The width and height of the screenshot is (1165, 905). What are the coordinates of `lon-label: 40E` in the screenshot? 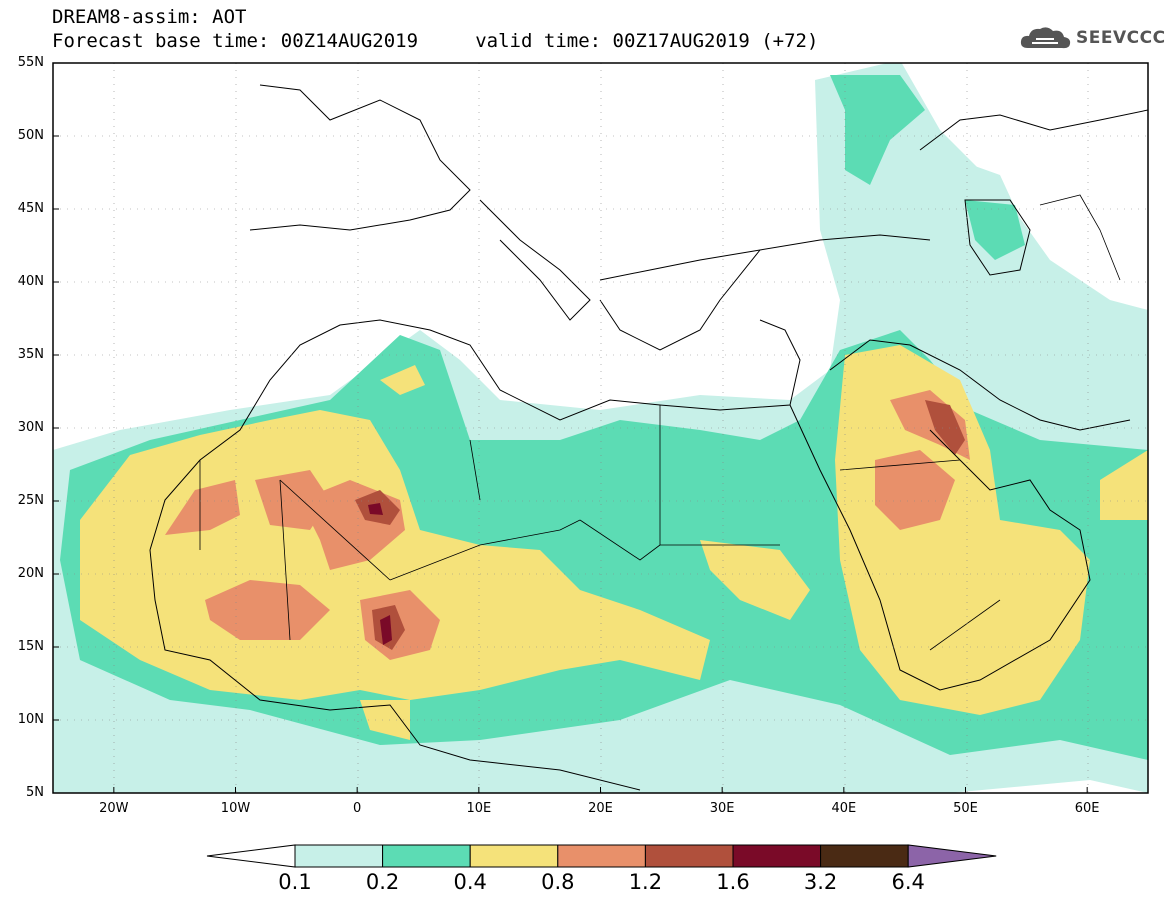 It's located at (844, 808).